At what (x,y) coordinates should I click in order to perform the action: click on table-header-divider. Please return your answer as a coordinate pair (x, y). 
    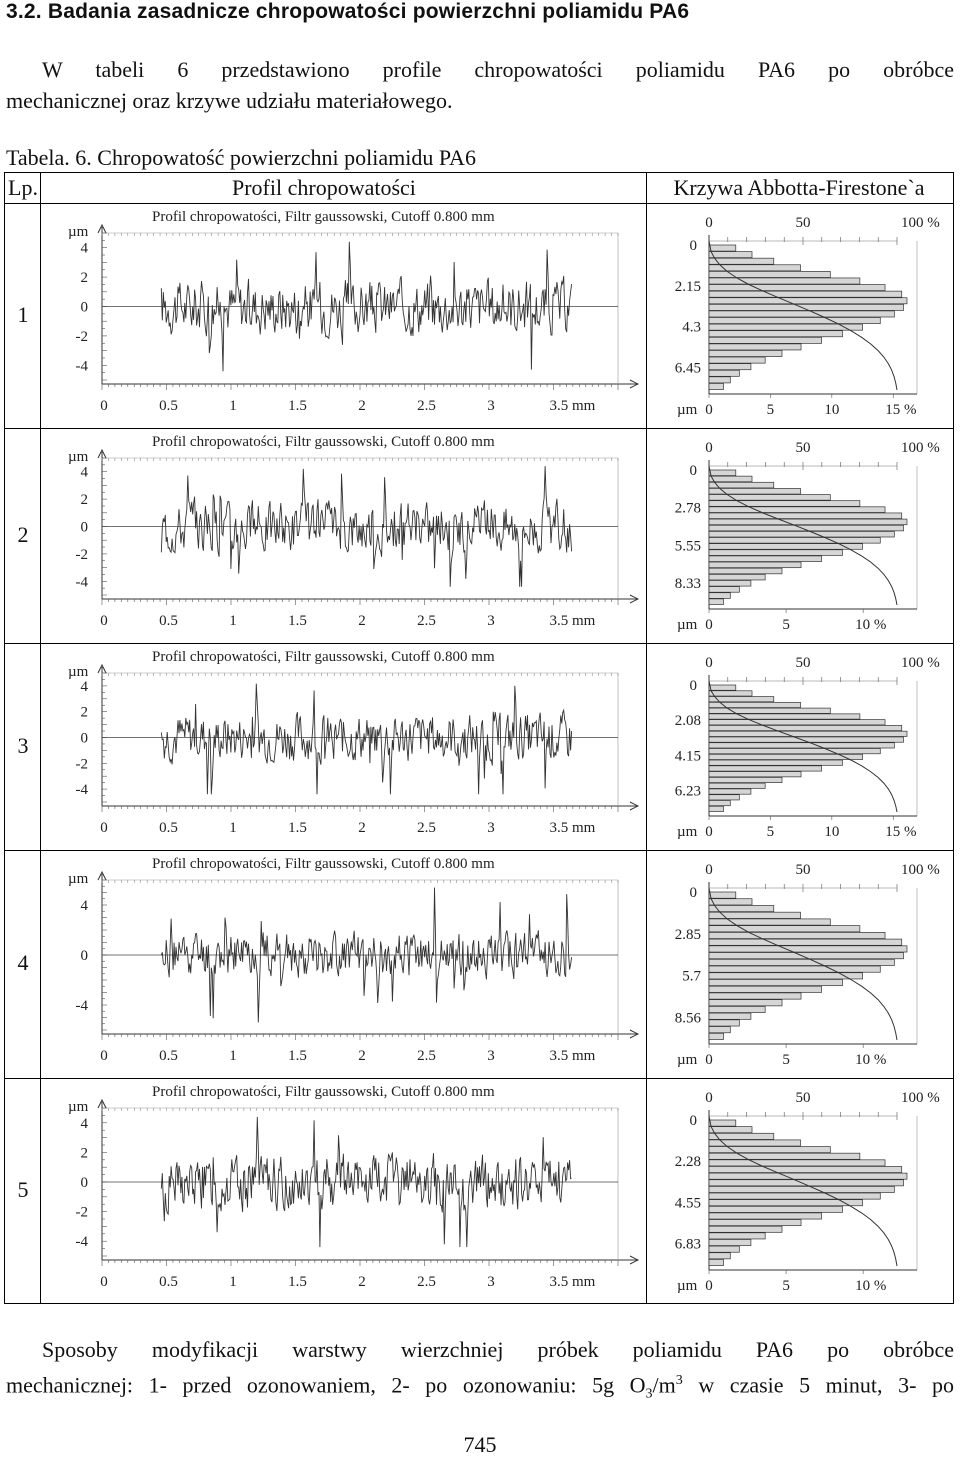
    Looking at the image, I should click on (479, 203).